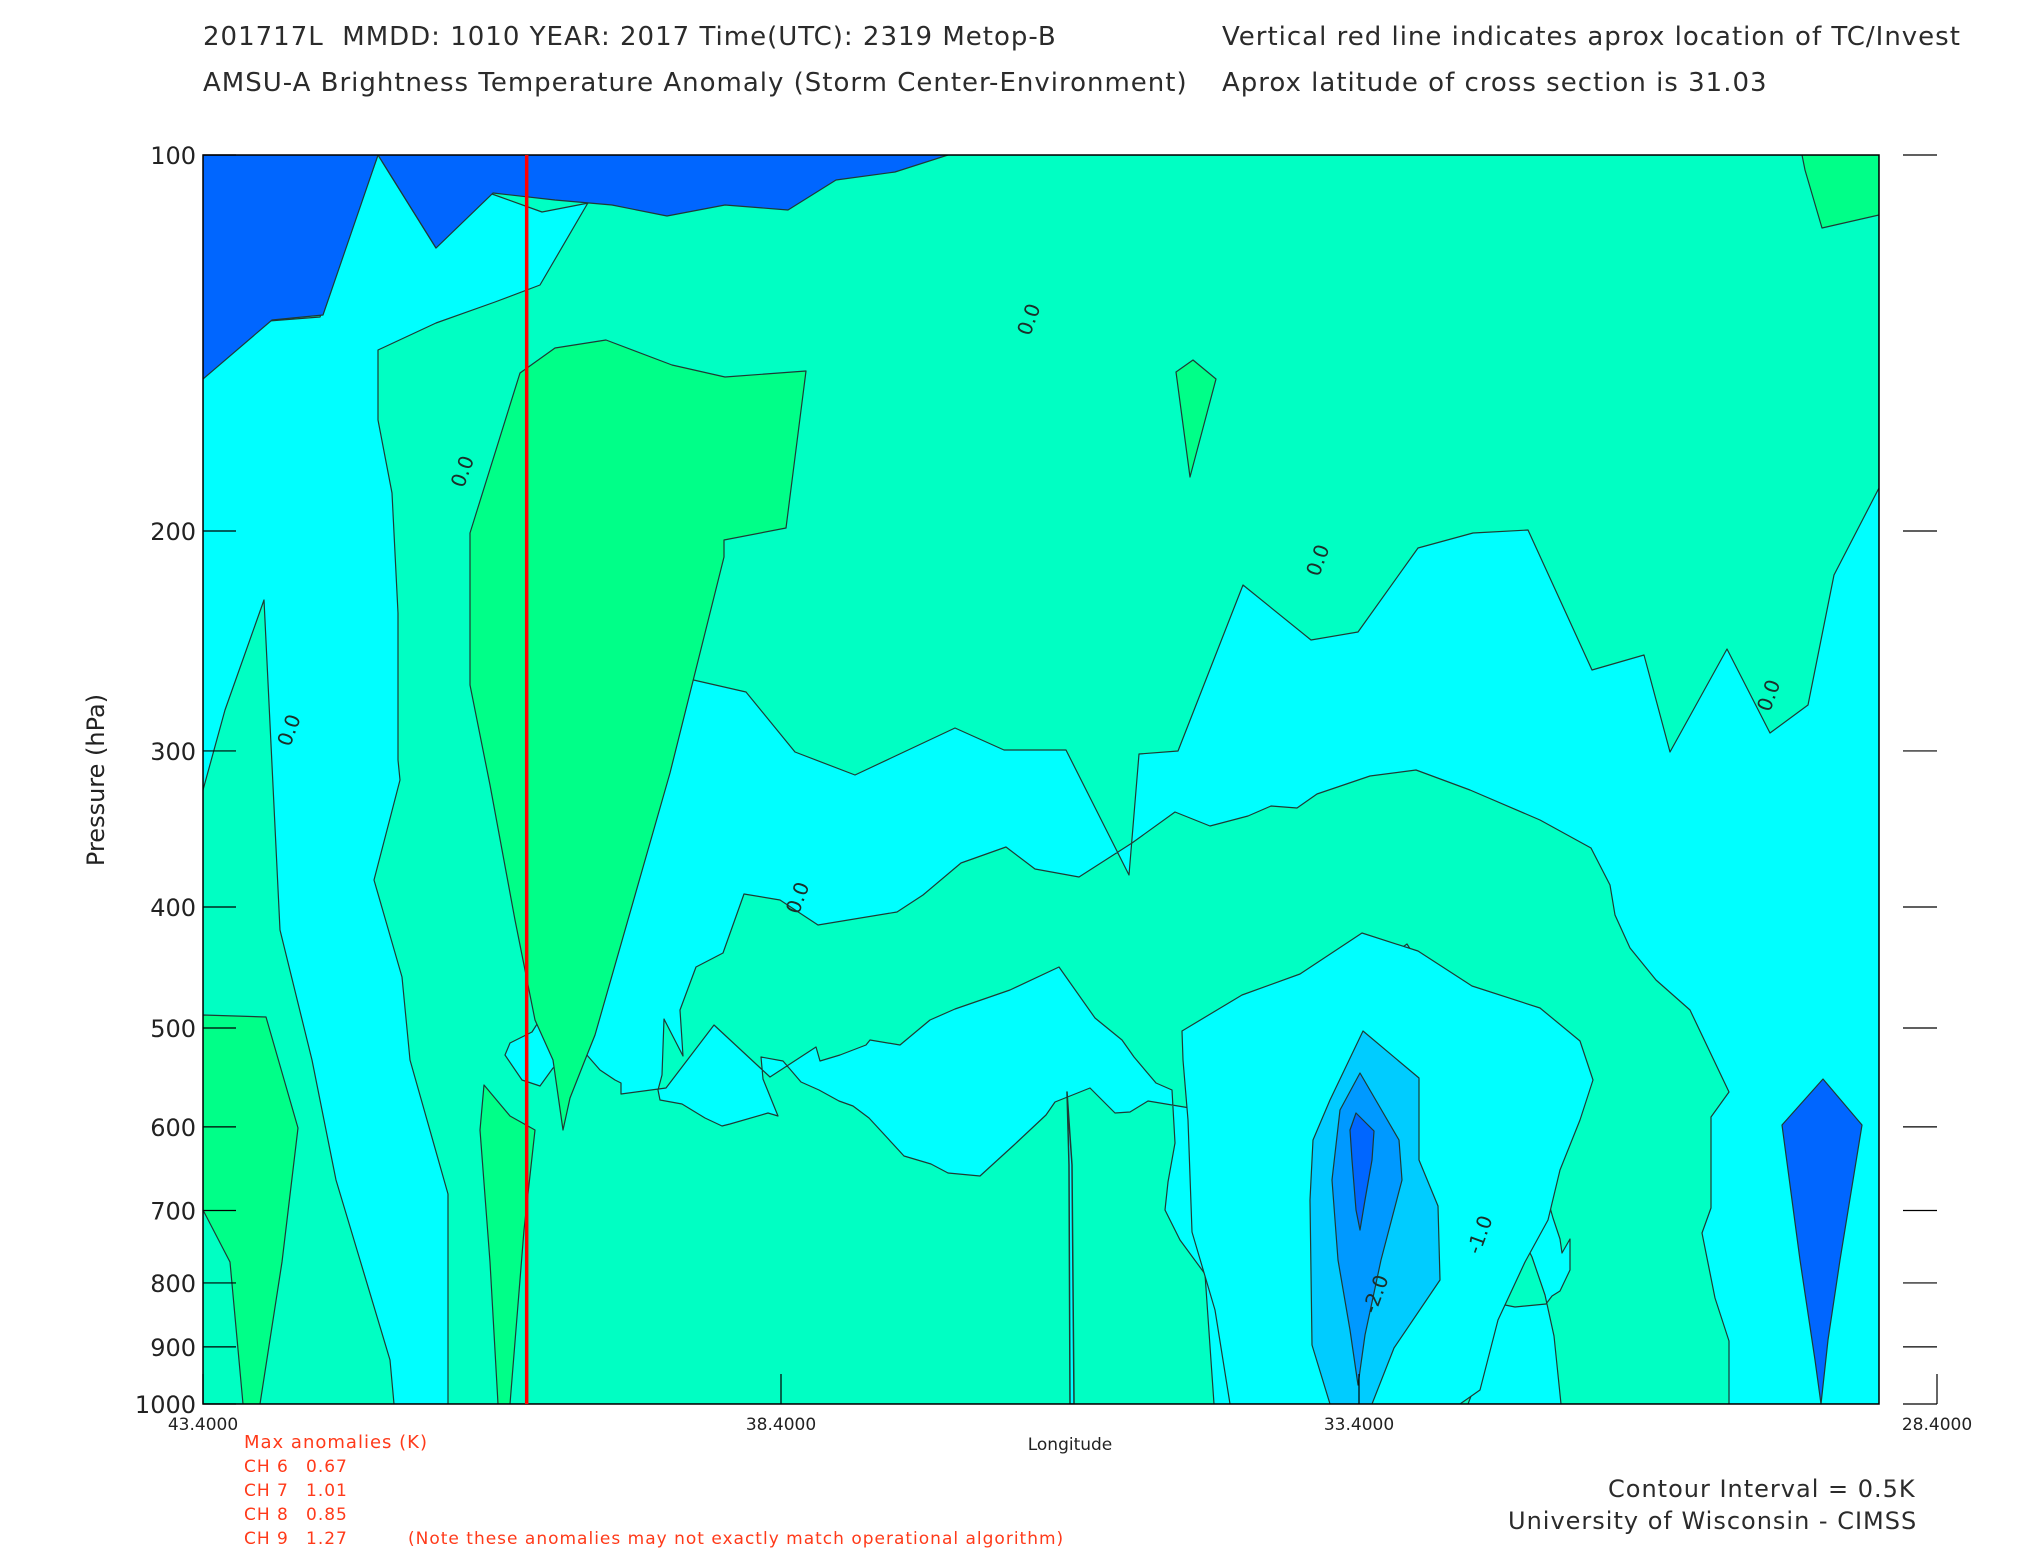  What do you see at coordinates (1359, 1425) in the screenshot?
I see `x-tick-label: 33.4000` at bounding box center [1359, 1425].